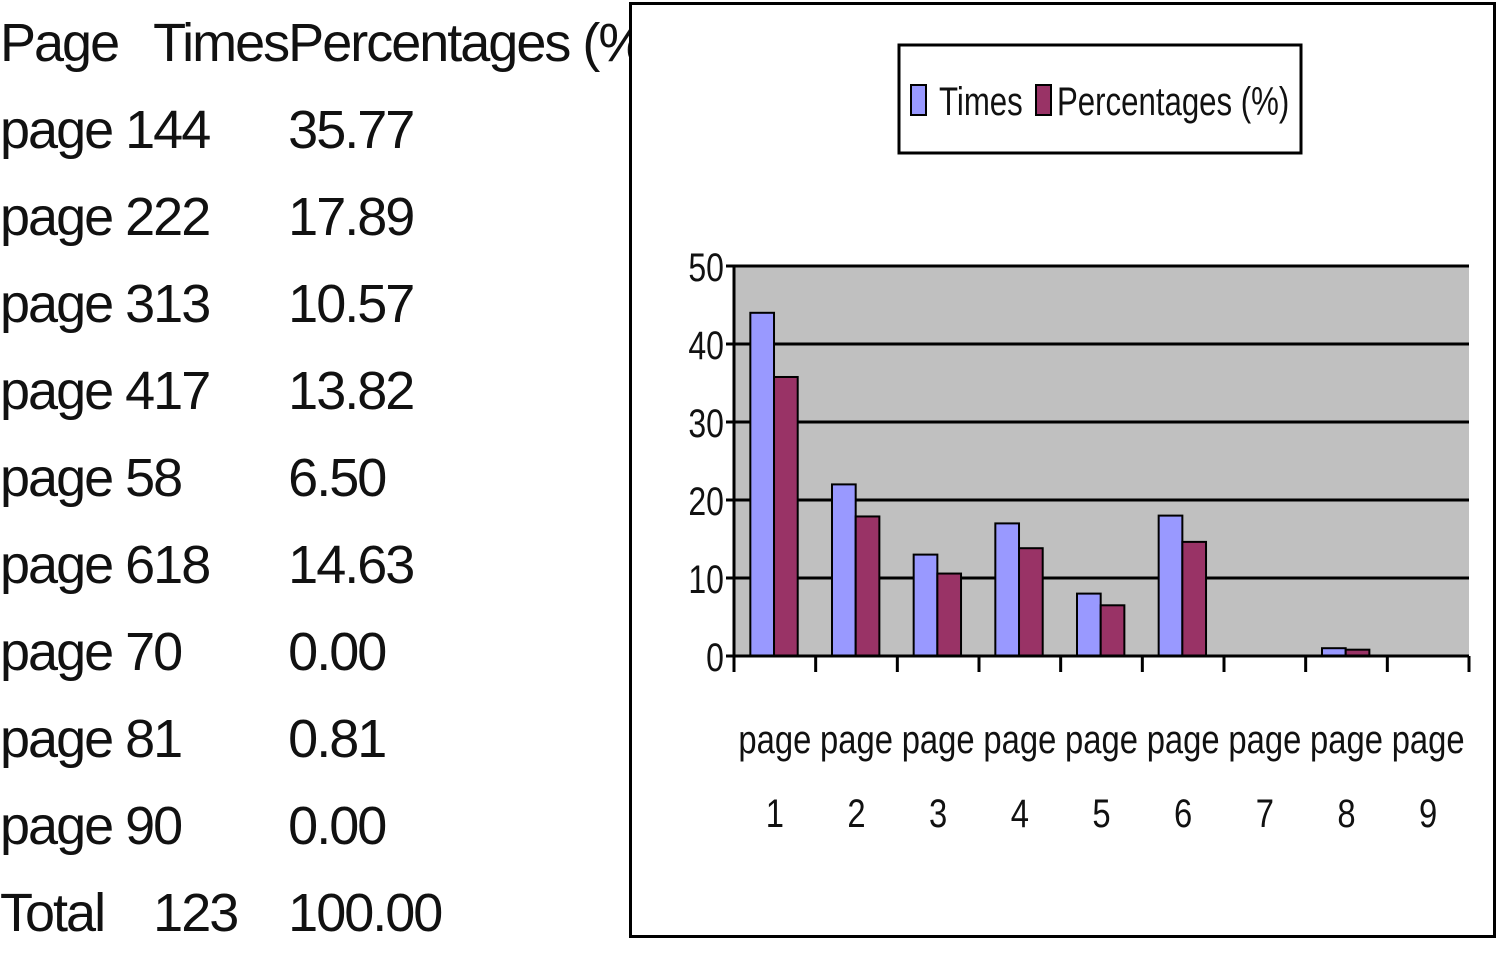  I want to click on y-tick-label: 20, so click(706, 501).